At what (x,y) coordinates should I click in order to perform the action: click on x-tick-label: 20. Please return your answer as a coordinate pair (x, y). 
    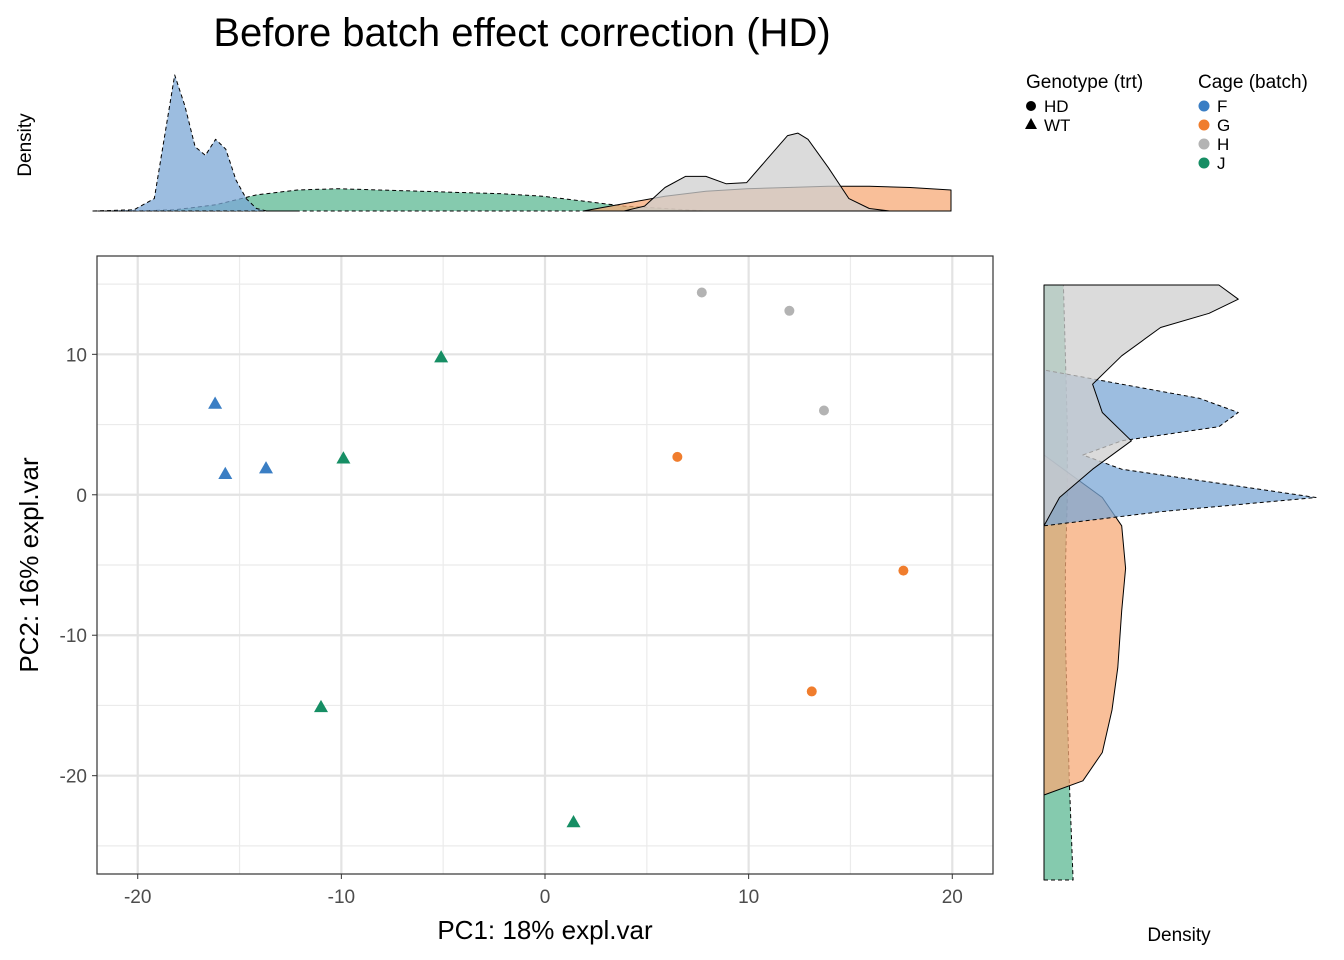
    Looking at the image, I should click on (952, 897).